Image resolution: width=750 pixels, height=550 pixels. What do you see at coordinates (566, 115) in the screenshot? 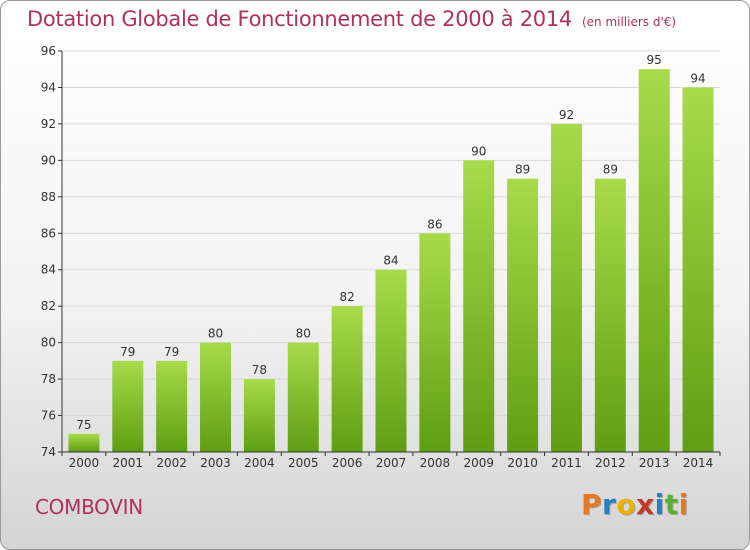
I see `data-label-2011: 92` at bounding box center [566, 115].